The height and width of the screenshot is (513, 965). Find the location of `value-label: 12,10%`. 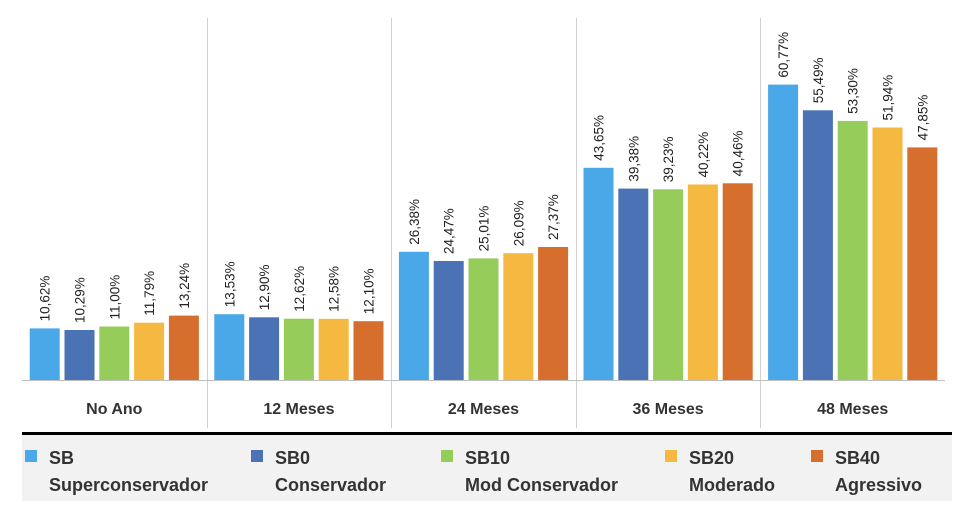

value-label: 12,10% is located at coordinates (369, 291).